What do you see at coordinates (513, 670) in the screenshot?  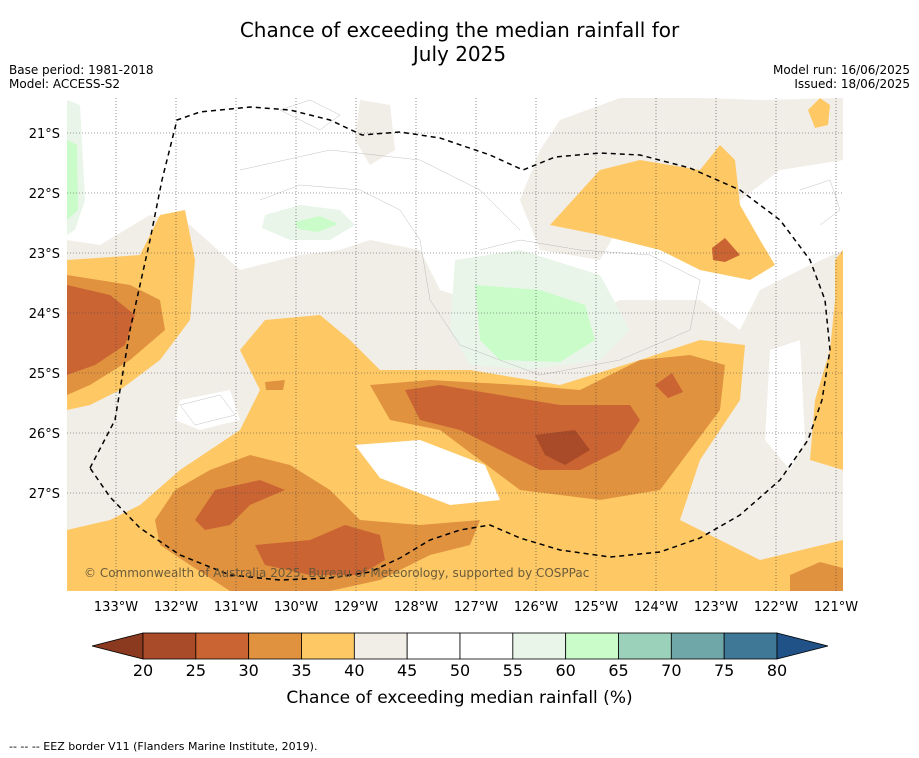 I see `colorbar-tick-label: 55` at bounding box center [513, 670].